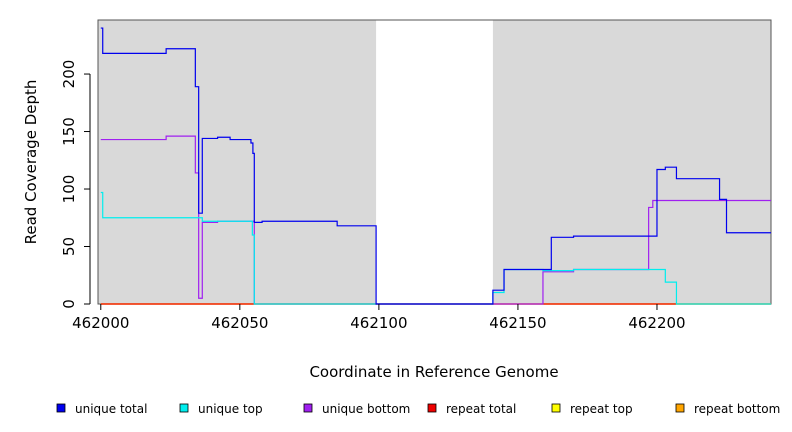  I want to click on y-axis-label: Read Coverage Depth, so click(31, 162).